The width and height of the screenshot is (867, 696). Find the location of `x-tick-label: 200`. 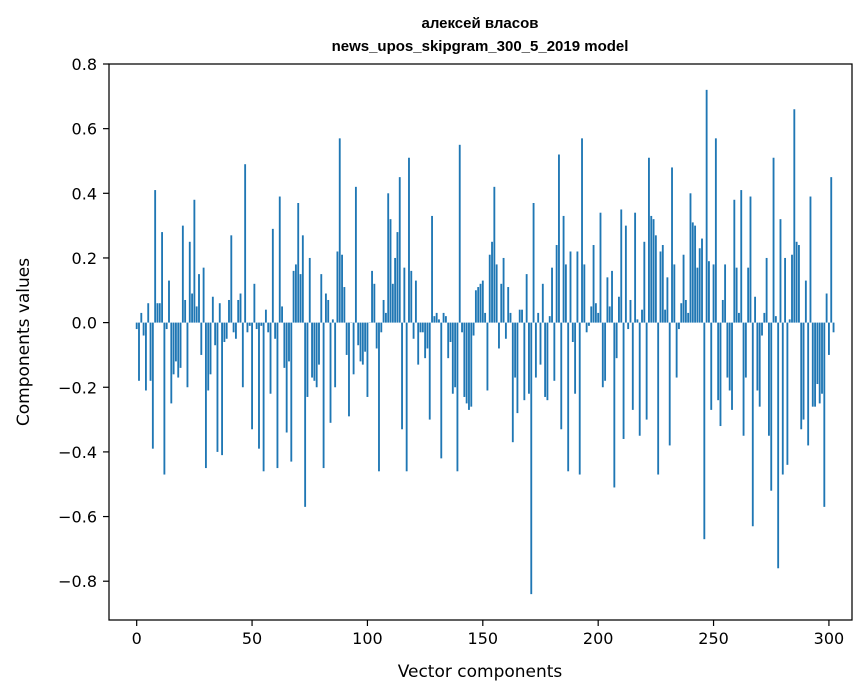

x-tick-label: 200 is located at coordinates (598, 638).